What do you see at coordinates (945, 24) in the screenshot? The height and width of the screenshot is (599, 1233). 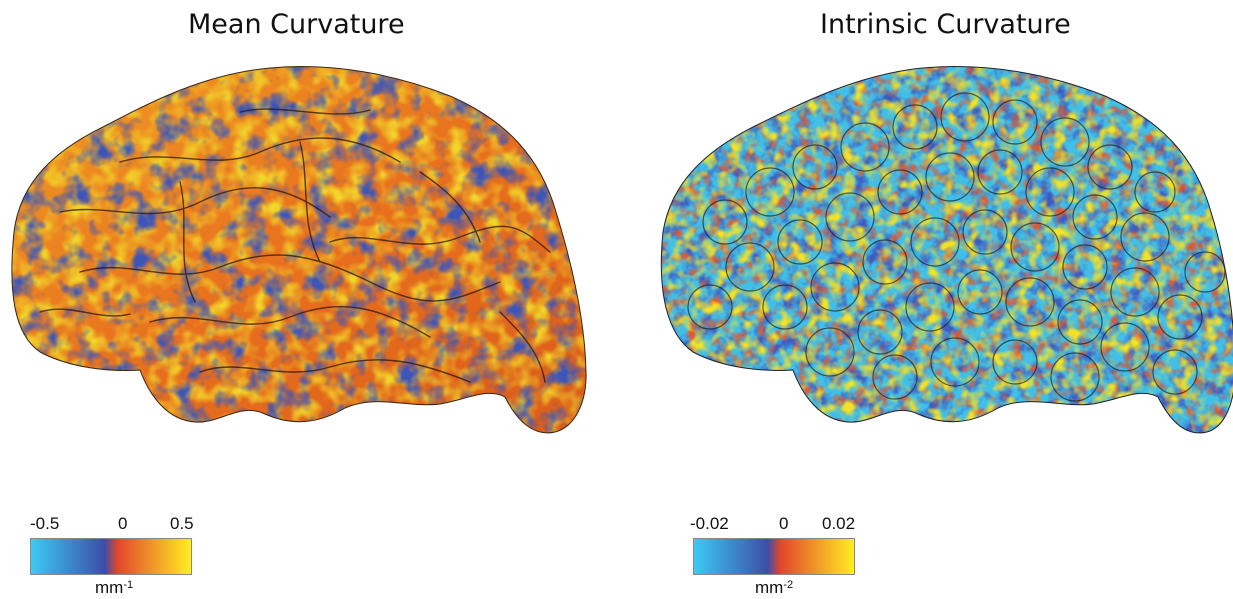 I see `panel-title-intrinsic-curvature: Intrinsic Curvature` at bounding box center [945, 24].